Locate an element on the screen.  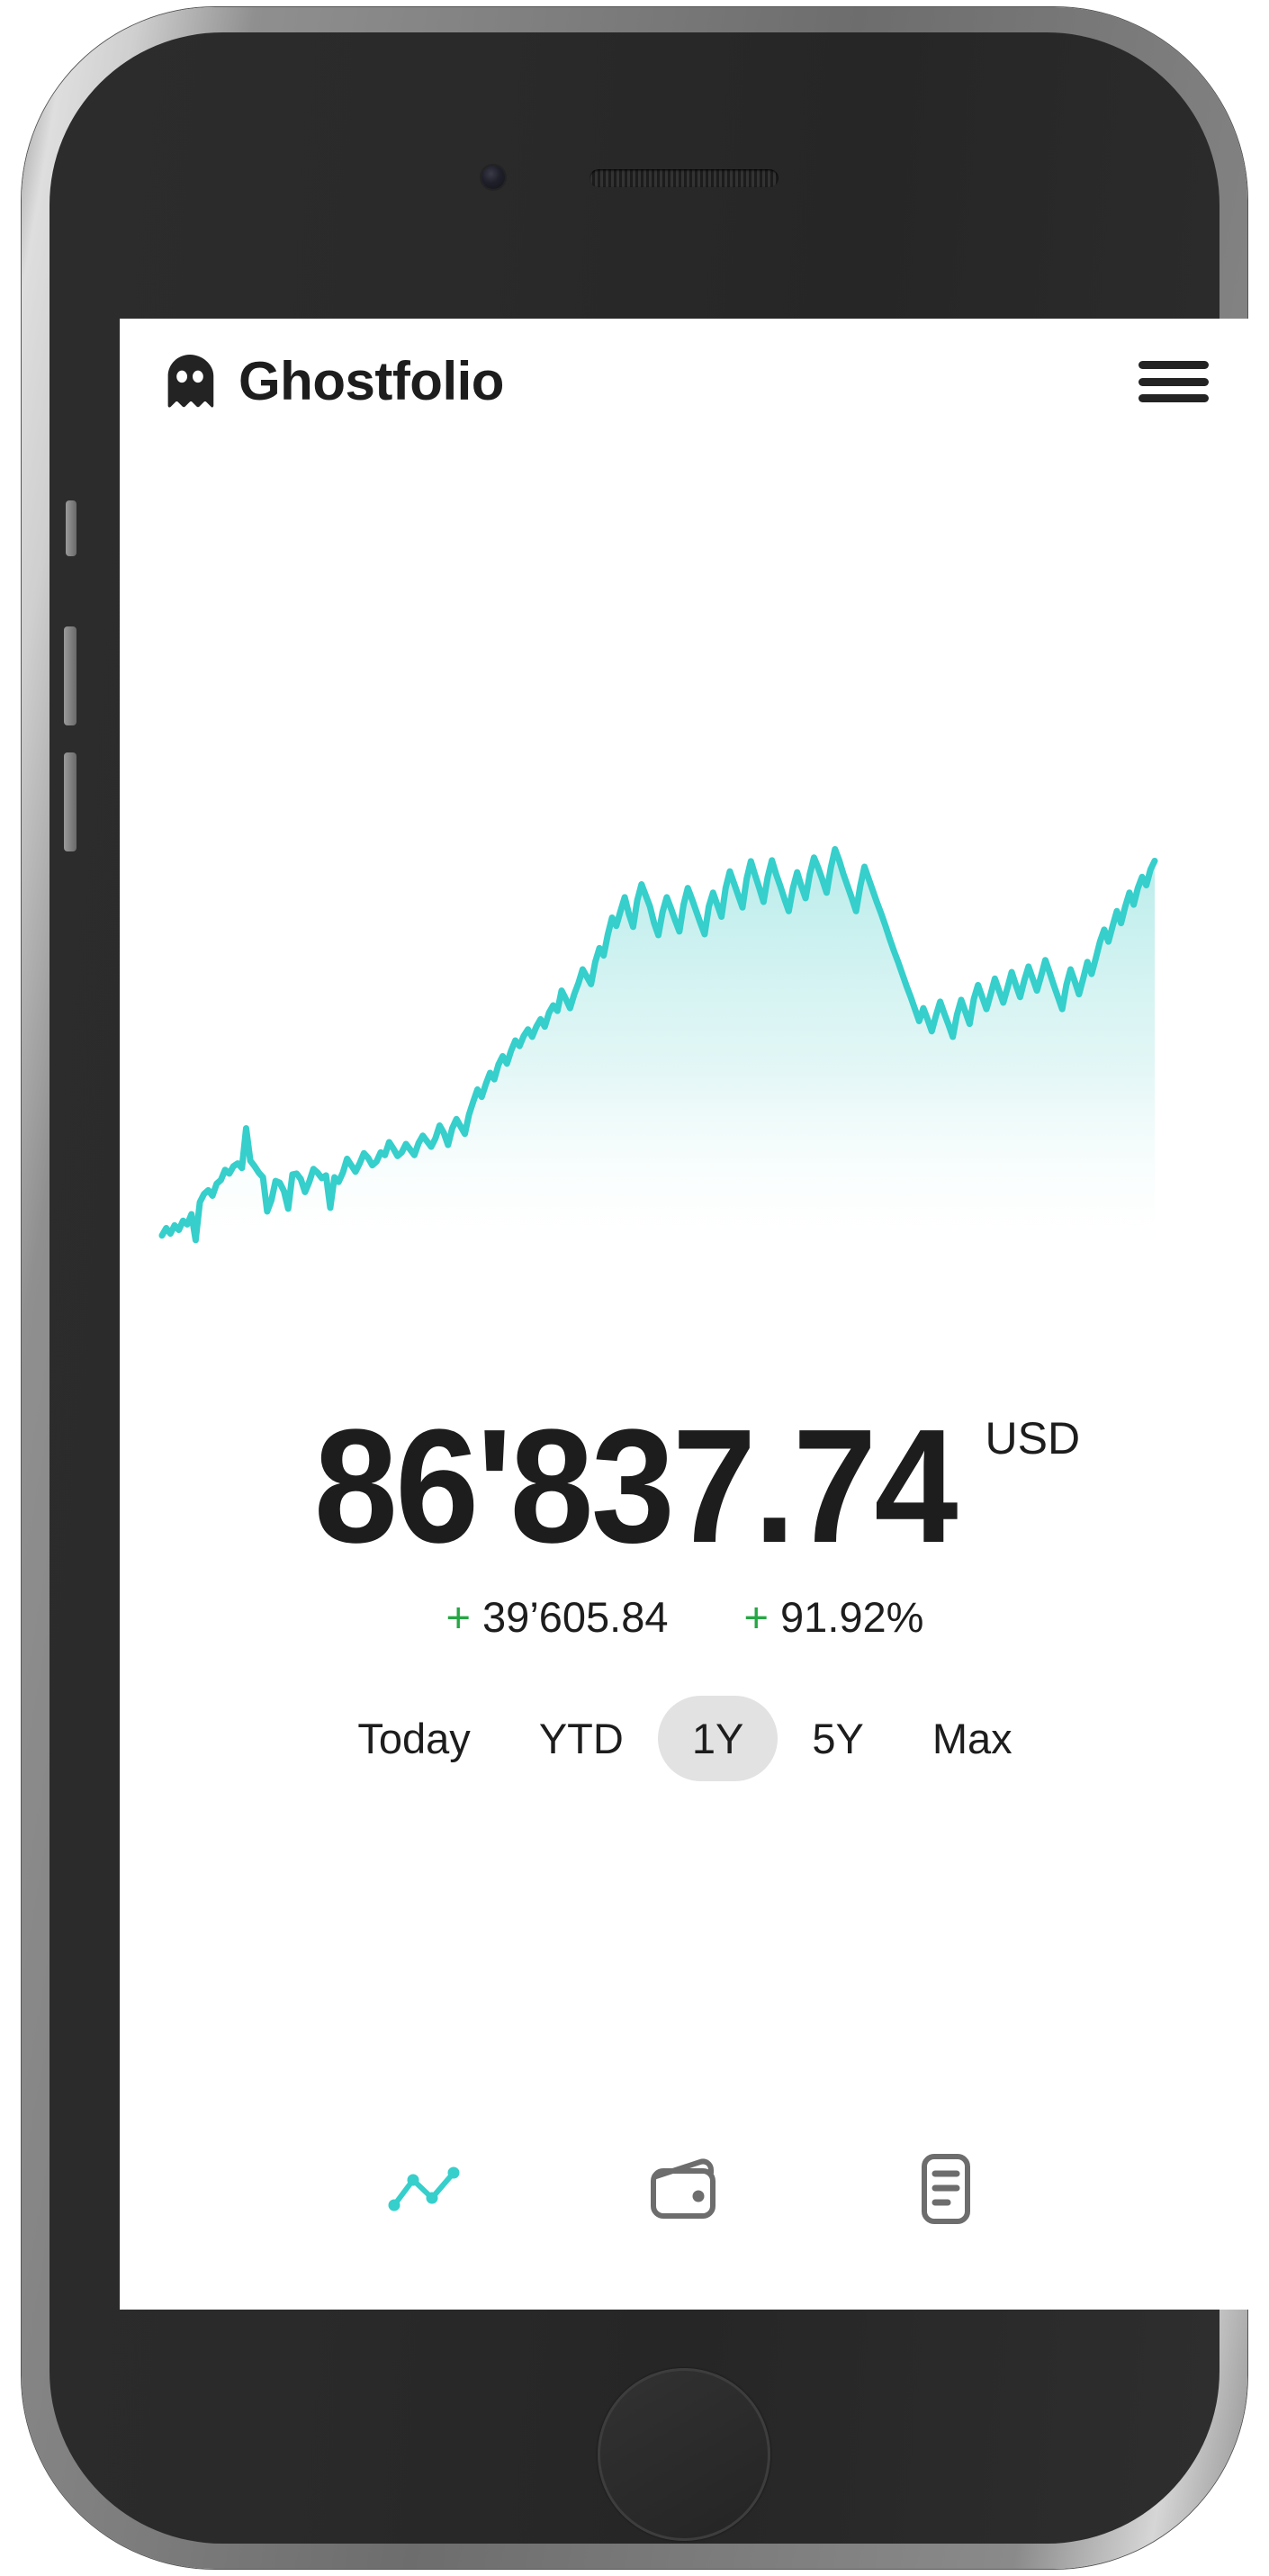
chart-line is located at coordinates (658, 1045).